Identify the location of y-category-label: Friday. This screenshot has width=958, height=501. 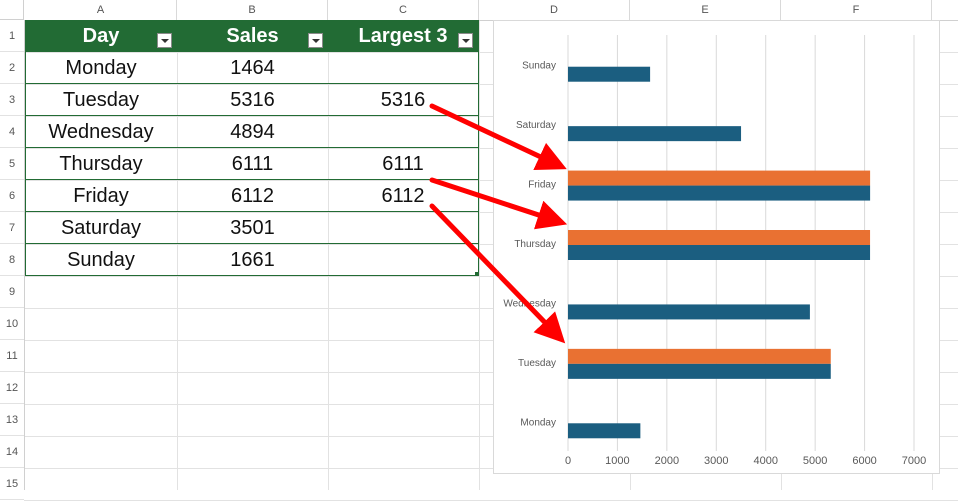
(542, 185).